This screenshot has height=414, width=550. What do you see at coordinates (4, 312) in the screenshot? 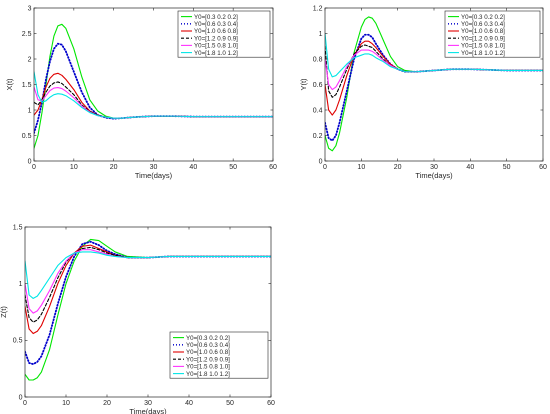
I see `y-axis-label: Z(t)` at bounding box center [4, 312].